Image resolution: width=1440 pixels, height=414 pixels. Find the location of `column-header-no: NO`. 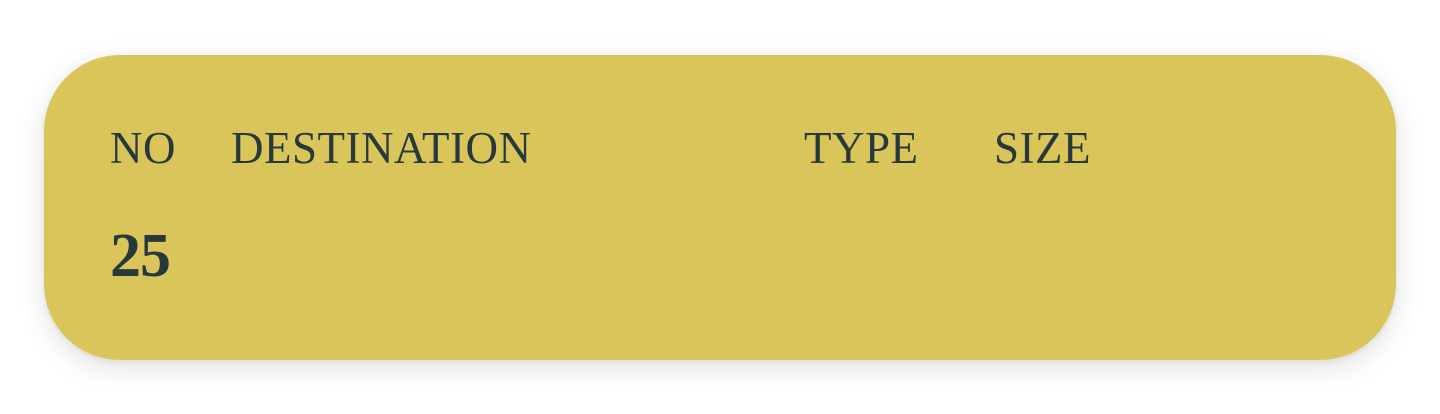

column-header-no: NO is located at coordinates (143, 148).